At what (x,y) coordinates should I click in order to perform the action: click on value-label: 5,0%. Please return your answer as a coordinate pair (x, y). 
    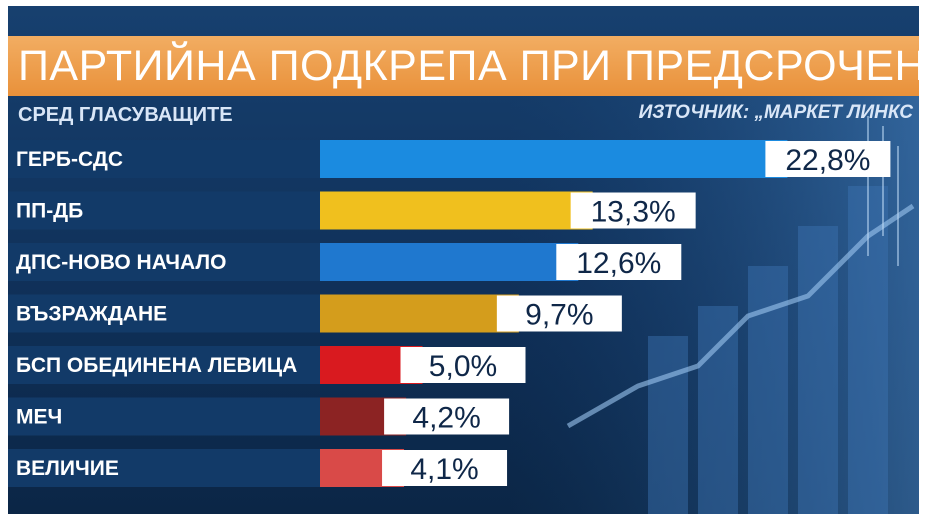
    Looking at the image, I should click on (463, 366).